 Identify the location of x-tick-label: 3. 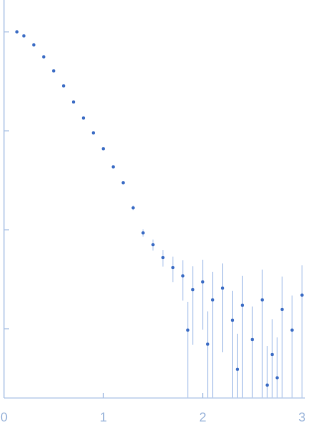
(301, 416).